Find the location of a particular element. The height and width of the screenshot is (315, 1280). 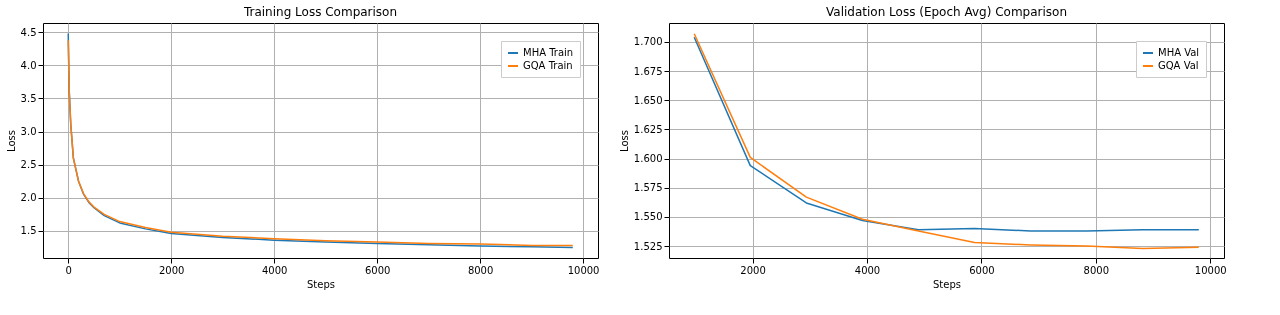

legend-label: MHA Train is located at coordinates (548, 52).